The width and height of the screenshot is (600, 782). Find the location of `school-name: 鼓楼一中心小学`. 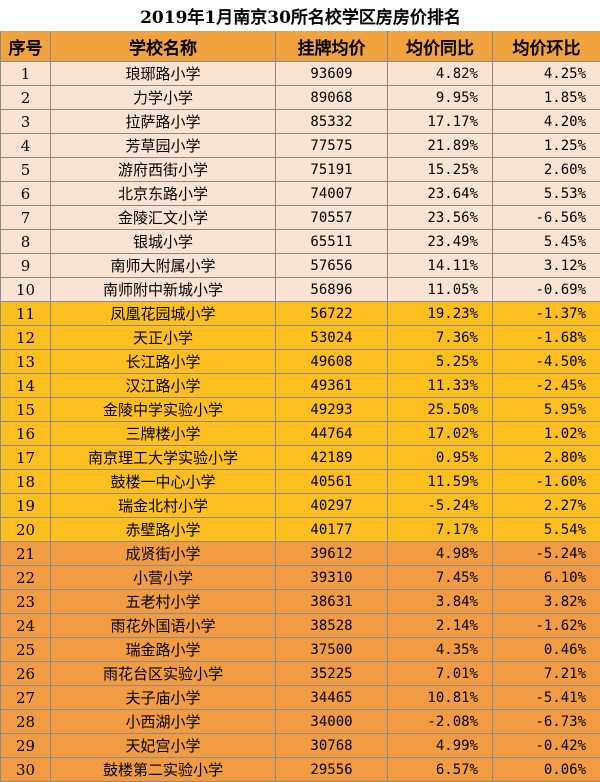

school-name: 鼓楼一中心小学 is located at coordinates (163, 482).